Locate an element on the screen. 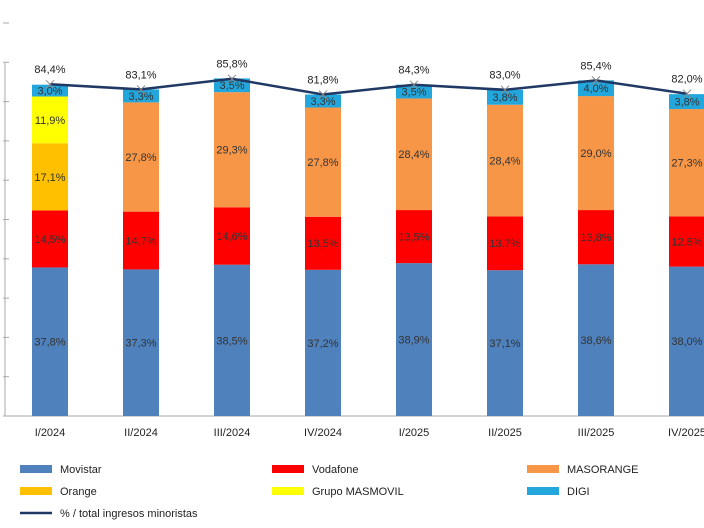 The height and width of the screenshot is (528, 704). data-label: 85,4% is located at coordinates (595, 66).